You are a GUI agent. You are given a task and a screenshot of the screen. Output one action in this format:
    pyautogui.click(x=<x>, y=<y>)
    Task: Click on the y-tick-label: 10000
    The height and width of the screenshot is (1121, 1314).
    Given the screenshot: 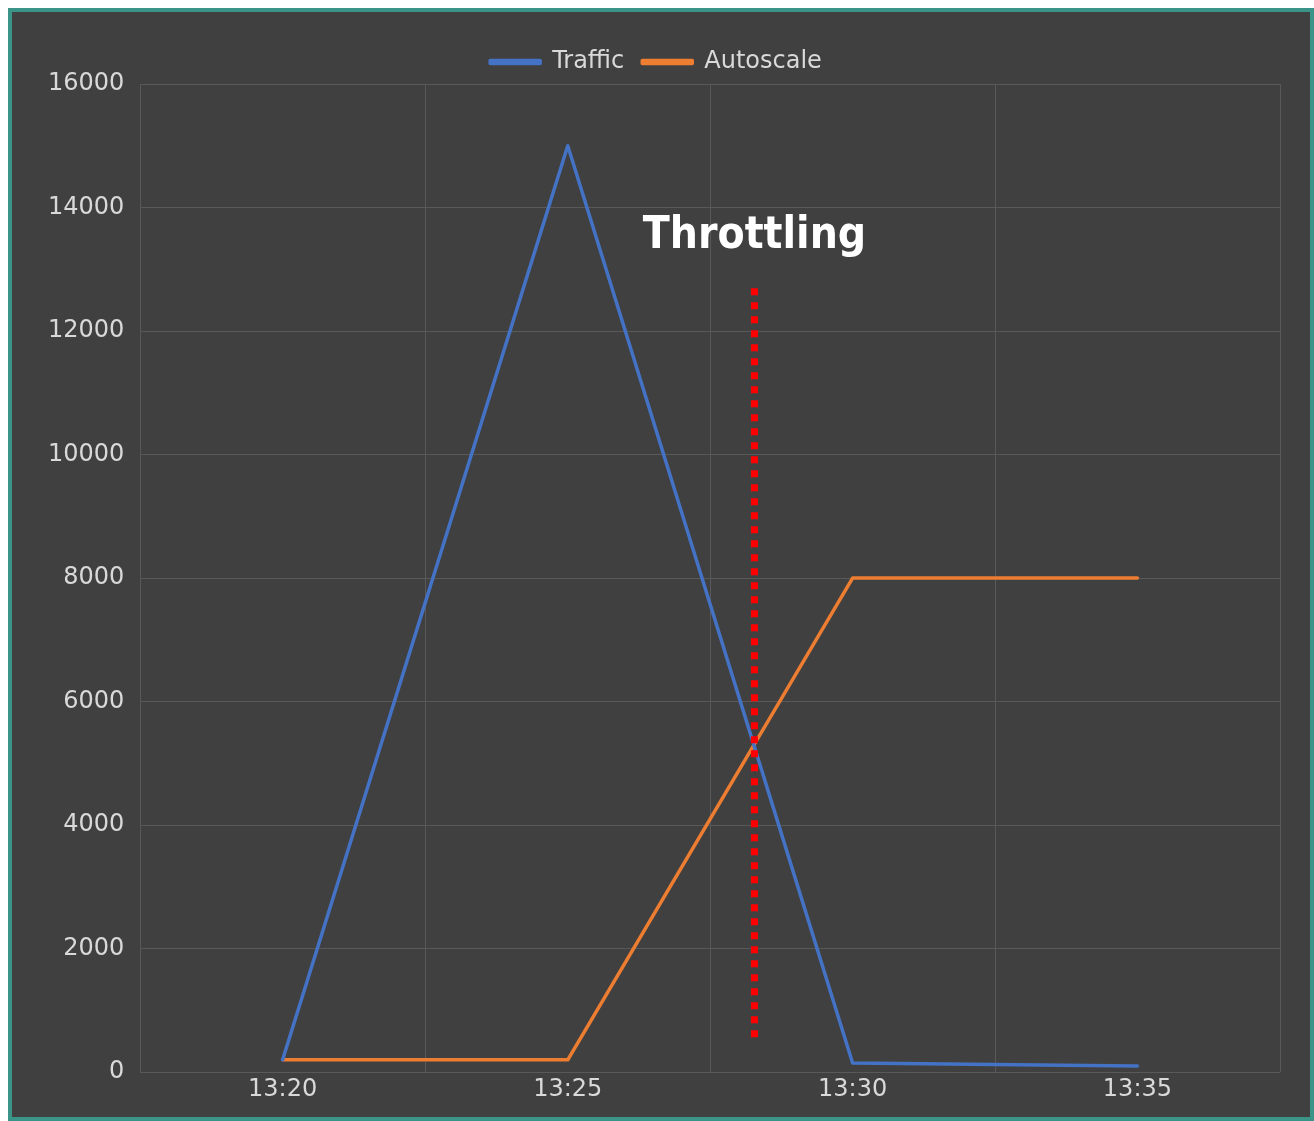 What is the action you would take?
    pyautogui.click(x=86, y=452)
    